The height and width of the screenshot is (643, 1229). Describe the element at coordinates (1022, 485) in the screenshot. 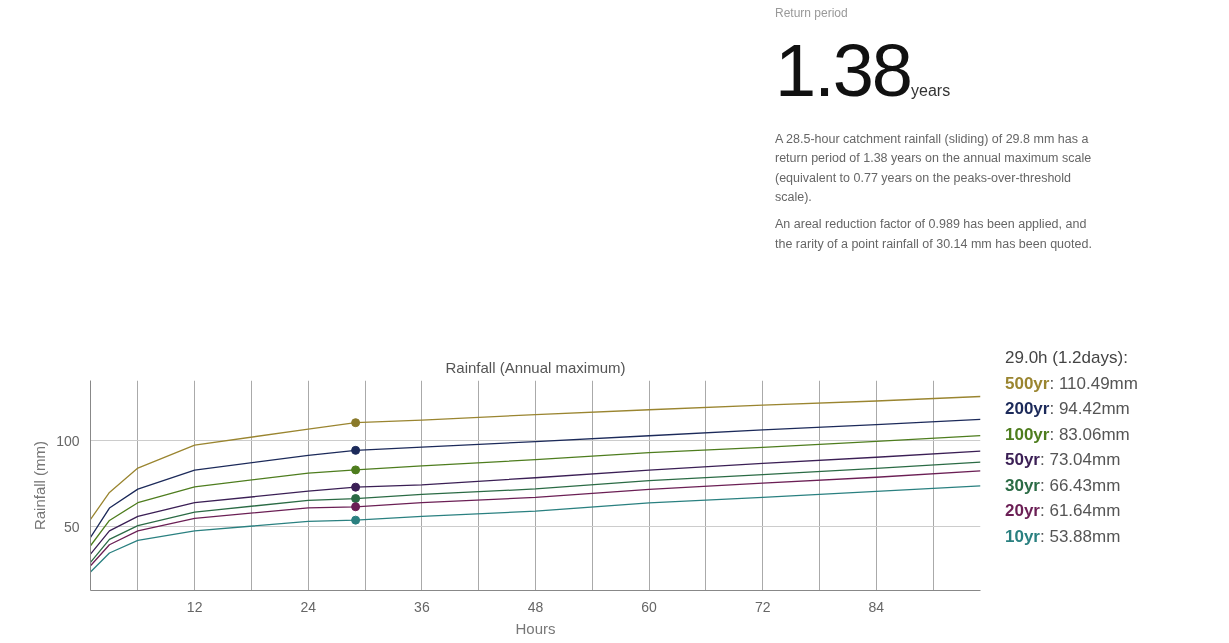

I see `series-label: 30yr` at that location.